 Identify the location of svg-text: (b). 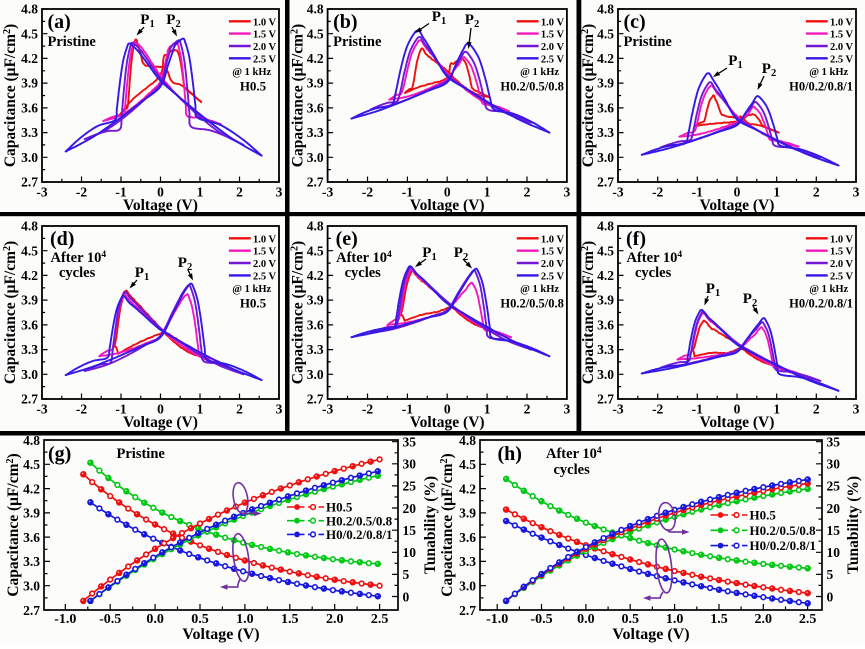
(345, 22).